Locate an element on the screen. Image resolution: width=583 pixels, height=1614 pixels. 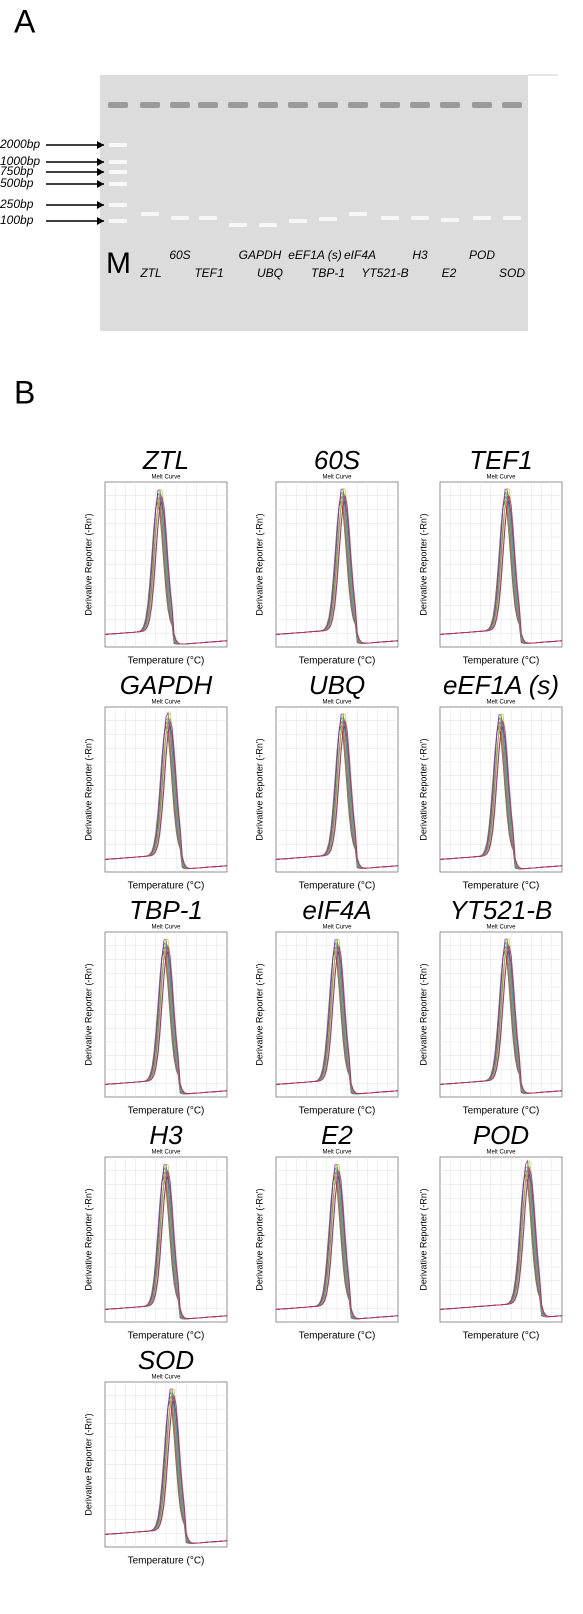
plot-title: H3 is located at coordinates (166, 1135).